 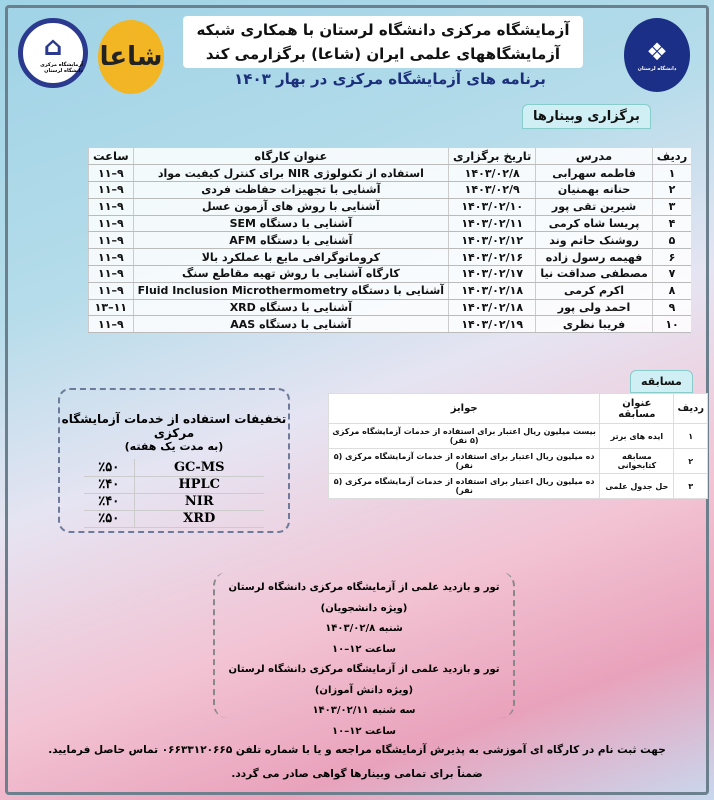 I want to click on table-cell: ۱۰, so click(x=671, y=324).